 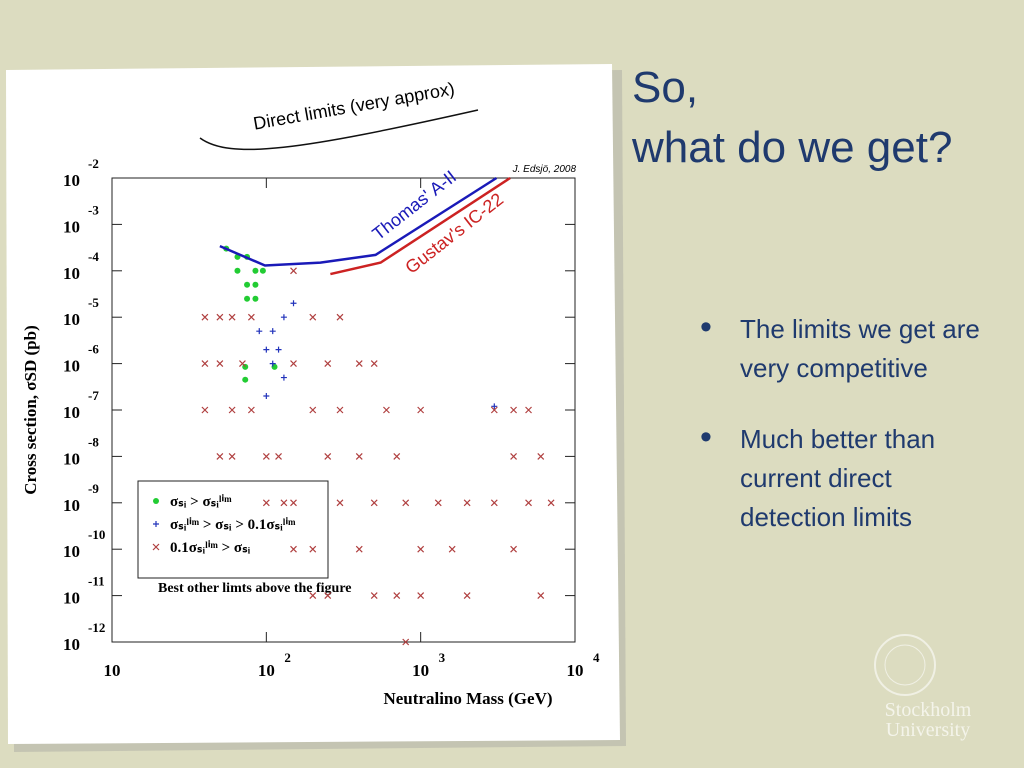 What do you see at coordinates (287, 657) in the screenshot?
I see `x-tick-exponent: 2` at bounding box center [287, 657].